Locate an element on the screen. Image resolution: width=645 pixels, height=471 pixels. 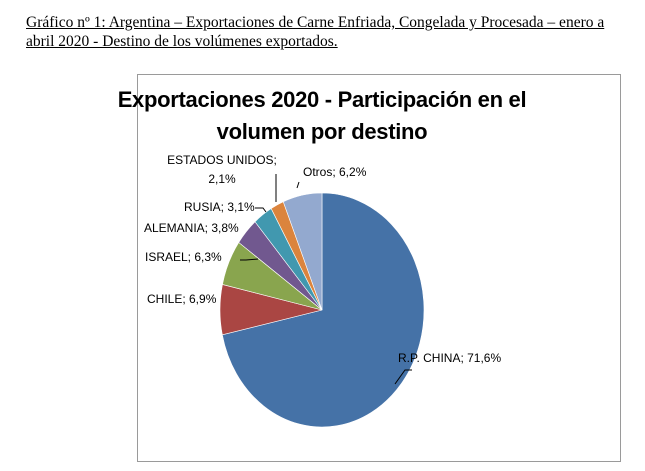
pie-slice-otros is located at coordinates (302, 251).